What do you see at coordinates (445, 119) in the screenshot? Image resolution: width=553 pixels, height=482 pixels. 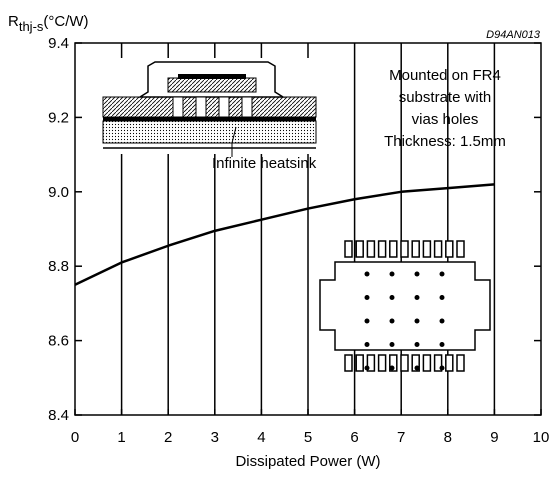 I see `annotation: vias holes` at bounding box center [445, 119].